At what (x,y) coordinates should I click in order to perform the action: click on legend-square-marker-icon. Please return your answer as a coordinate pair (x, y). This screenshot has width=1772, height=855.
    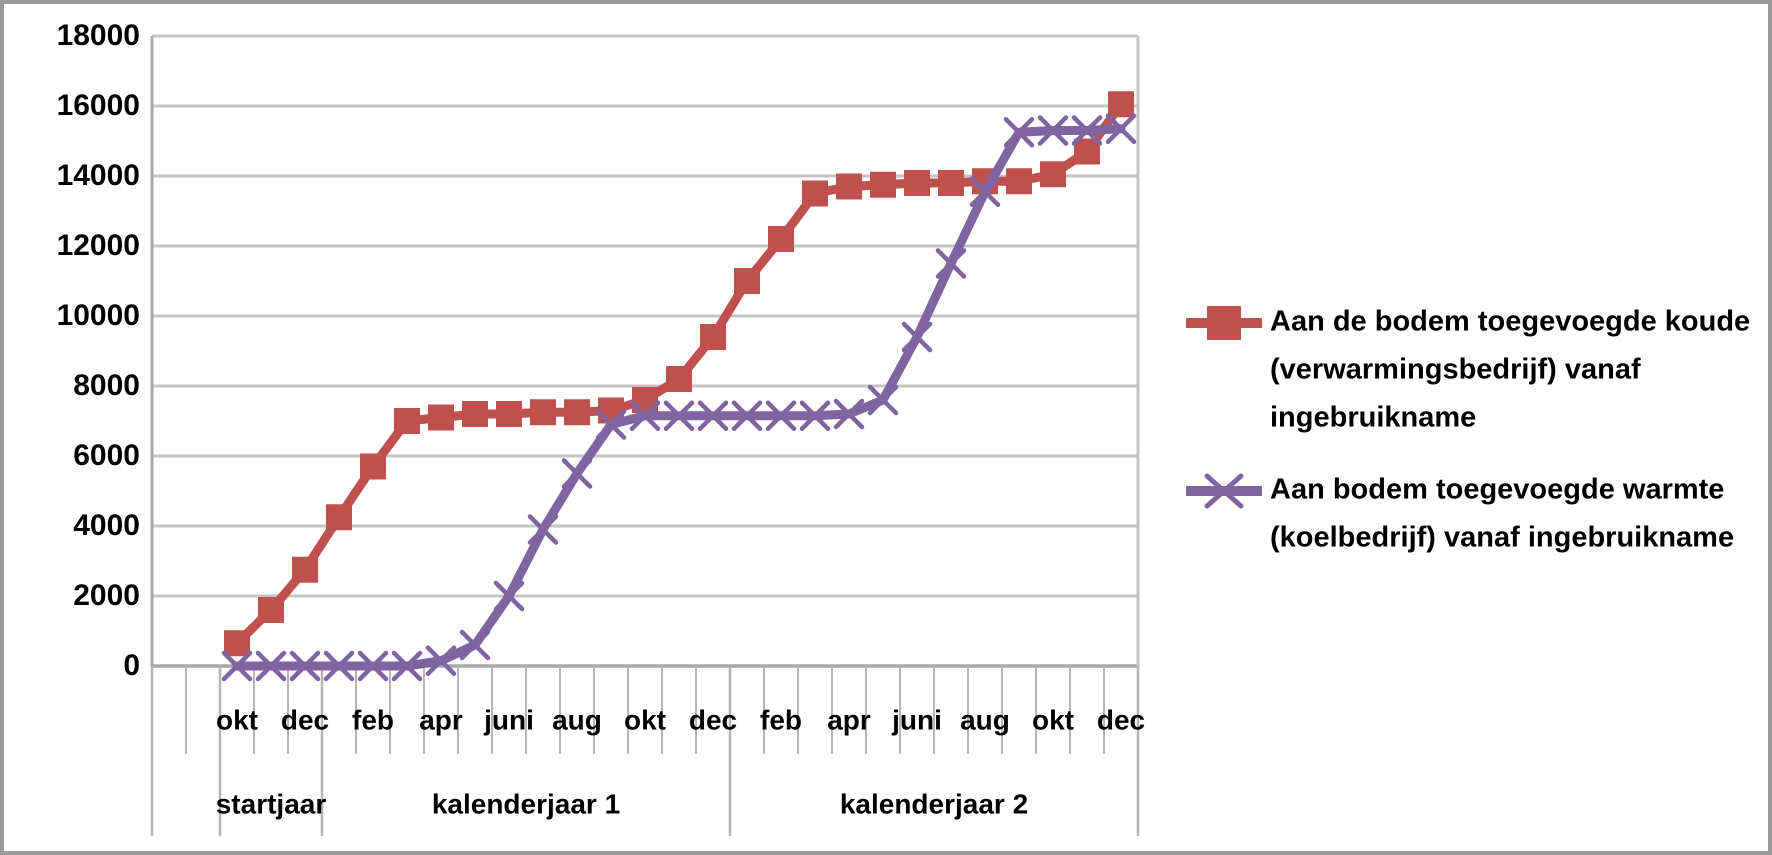
    Looking at the image, I should click on (1224, 323).